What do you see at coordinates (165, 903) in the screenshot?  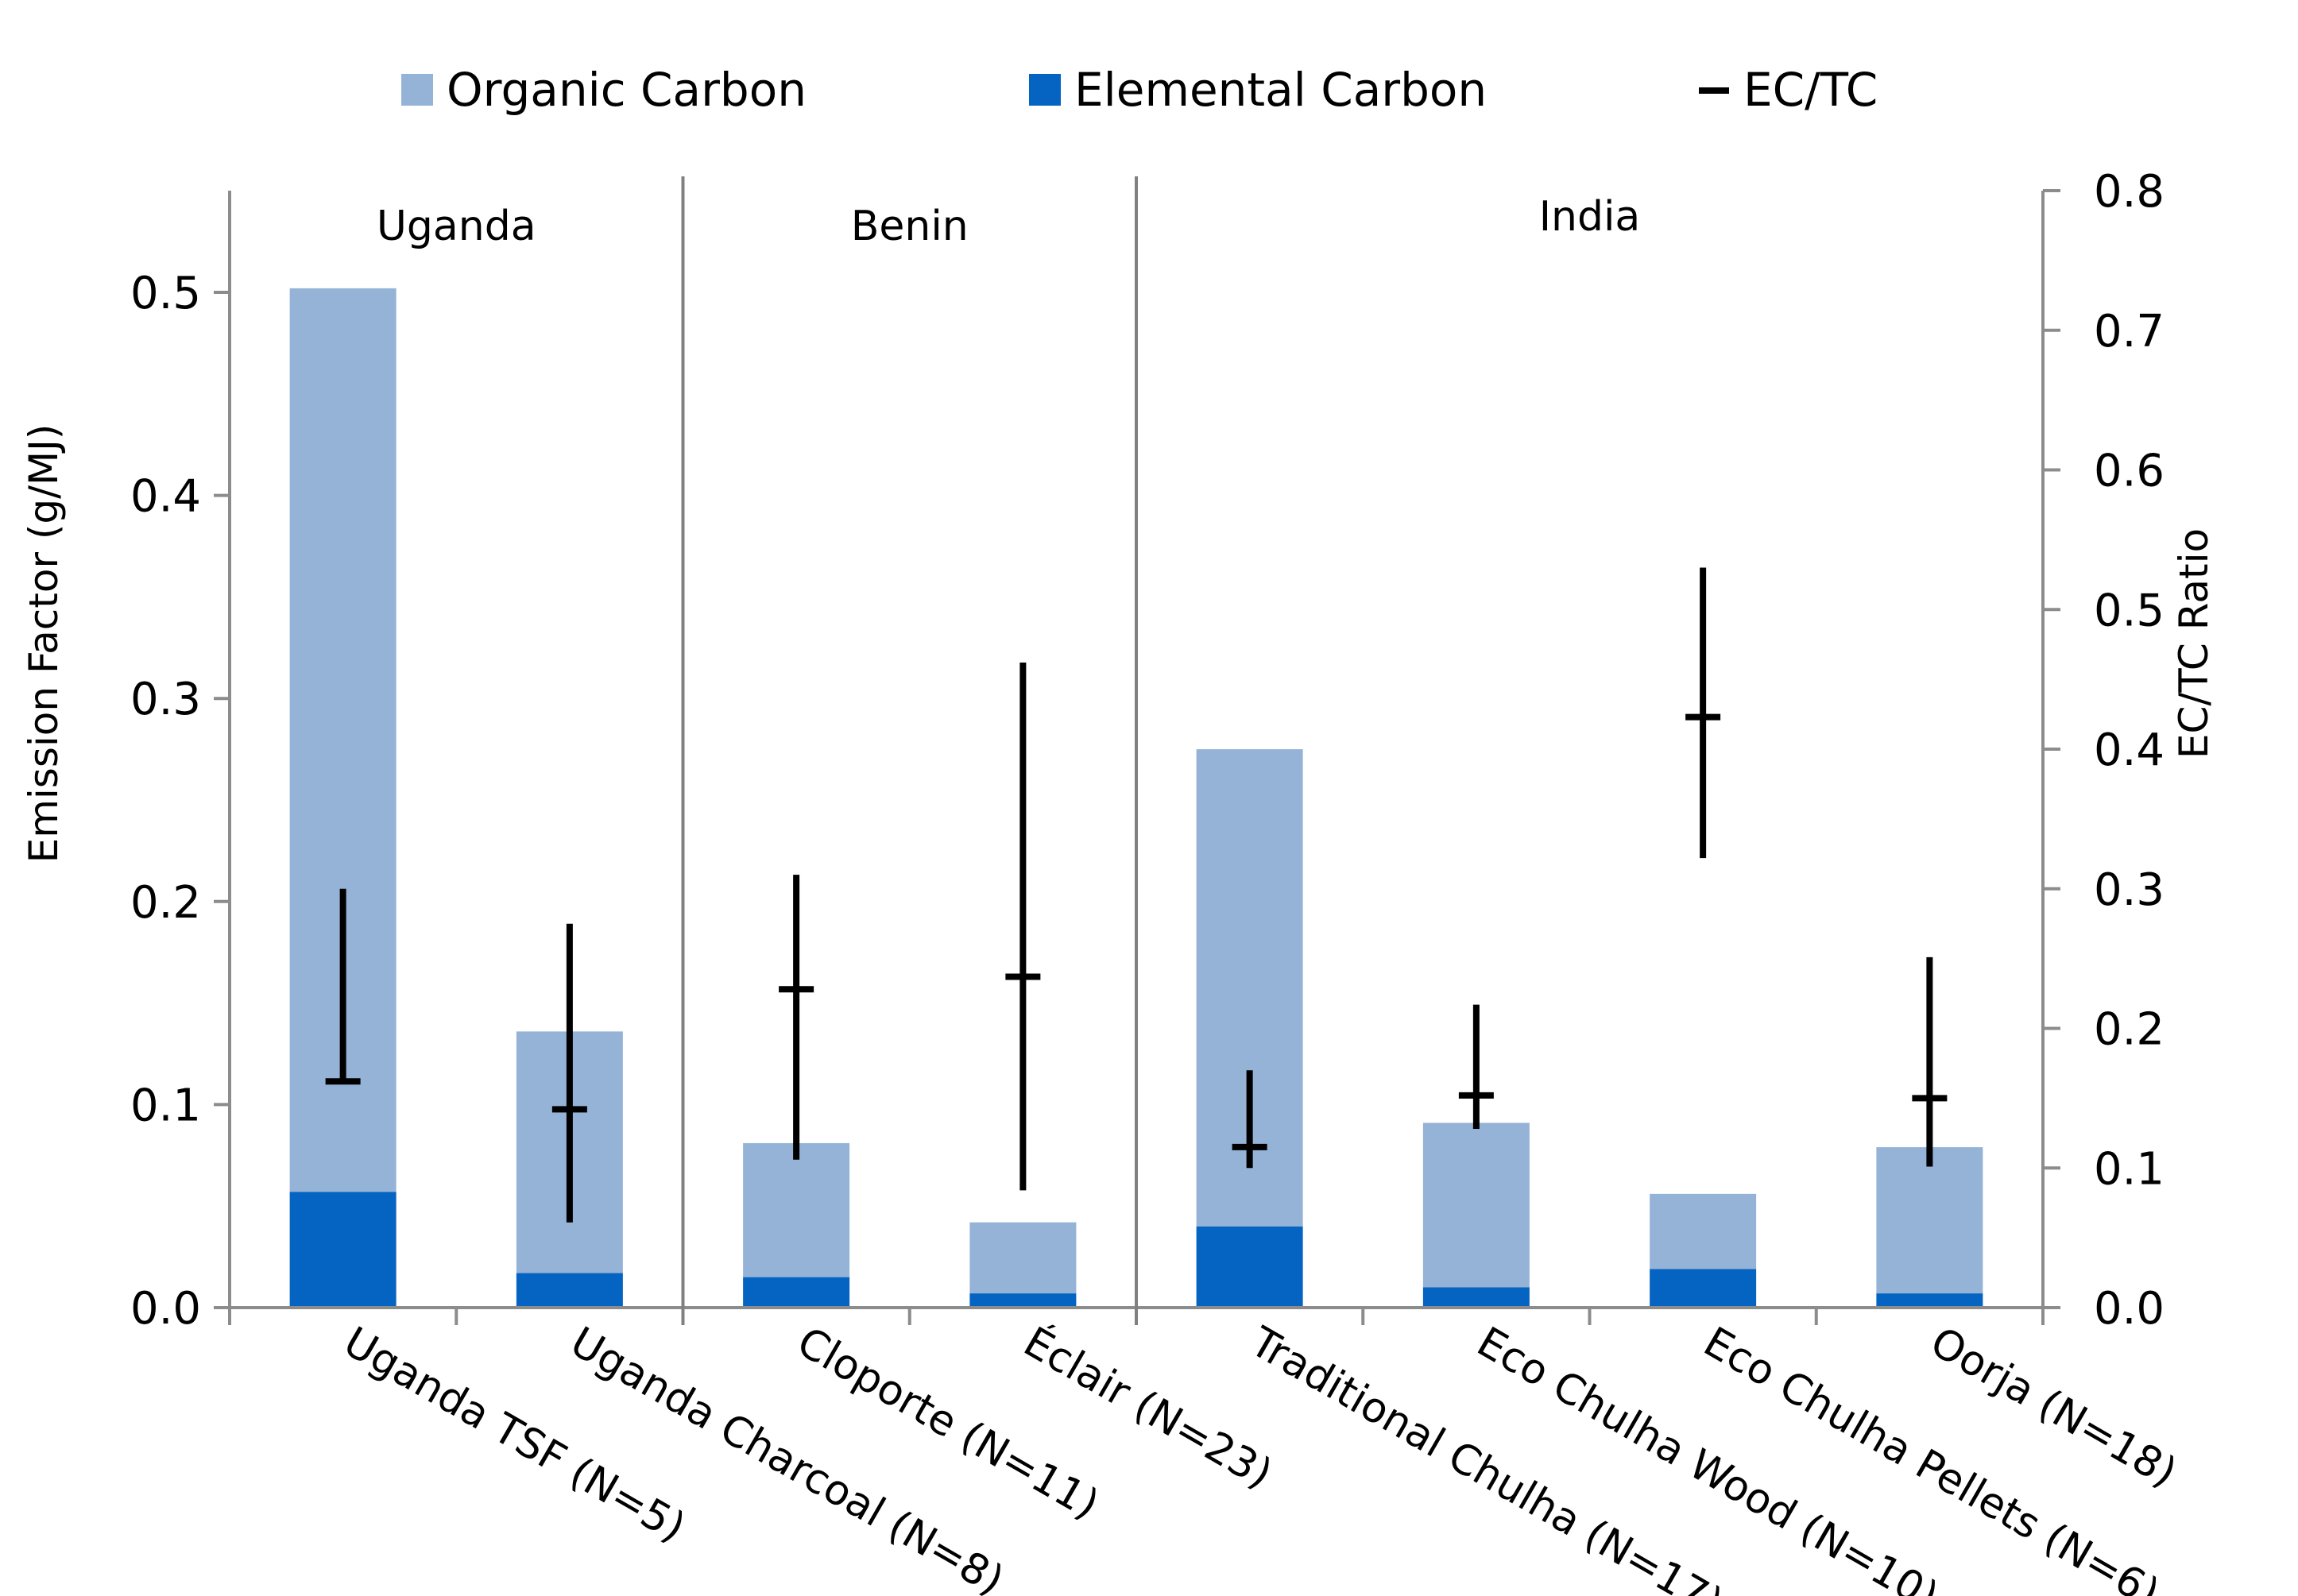 I see `y-tick-label: 0.2` at bounding box center [165, 903].